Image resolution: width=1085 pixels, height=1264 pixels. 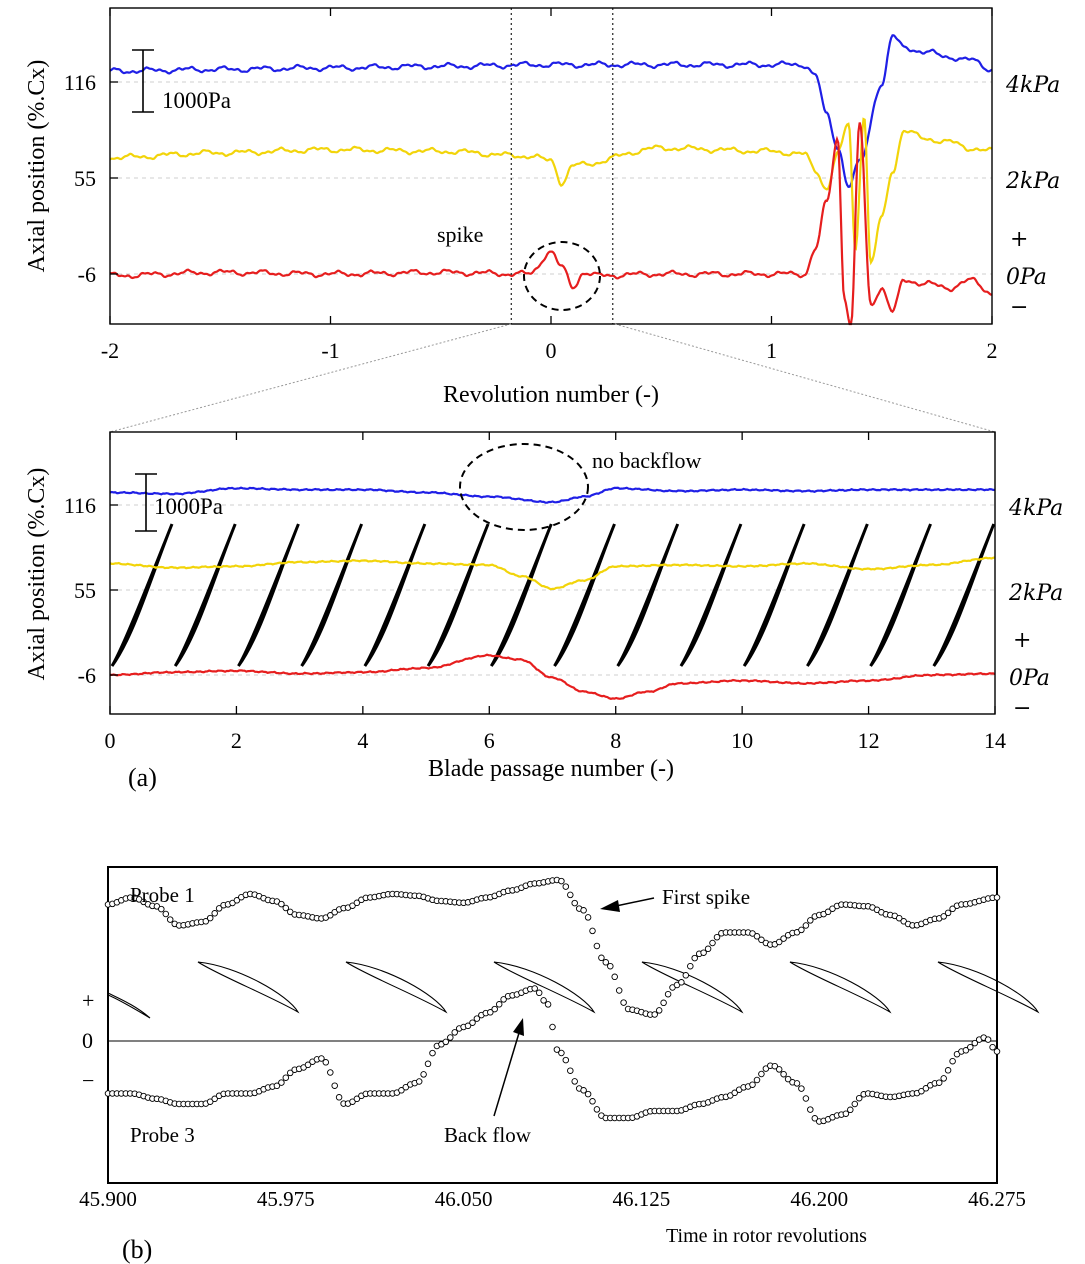 I want to click on x-tick-label-3: 6, so click(x=489, y=740).